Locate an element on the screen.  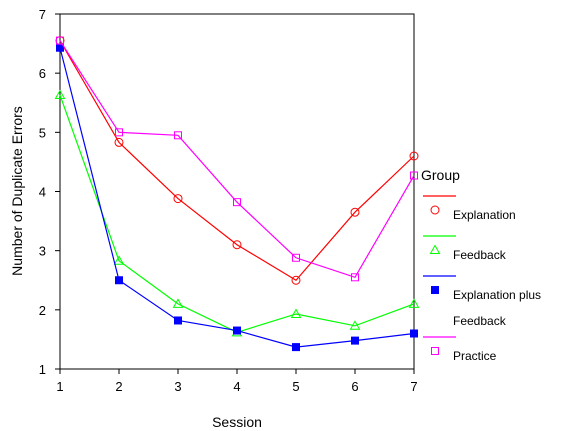
x-tick-label: 4 is located at coordinates (236, 386).